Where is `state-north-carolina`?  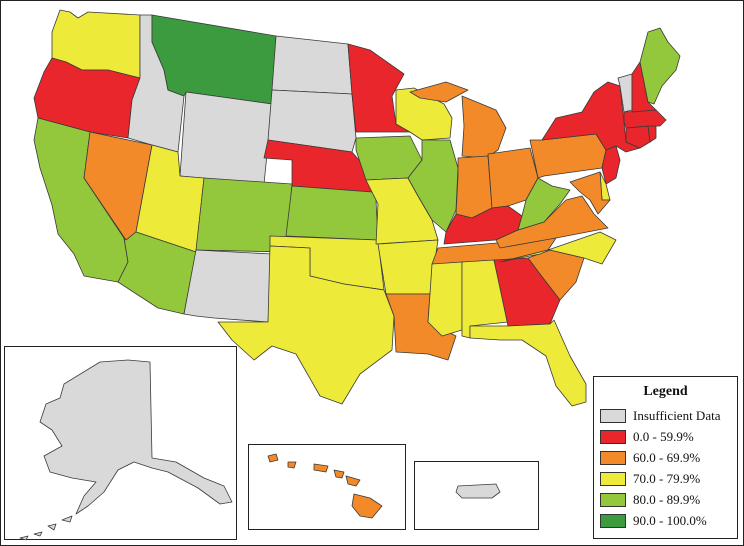 state-north-carolina is located at coordinates (558, 248).